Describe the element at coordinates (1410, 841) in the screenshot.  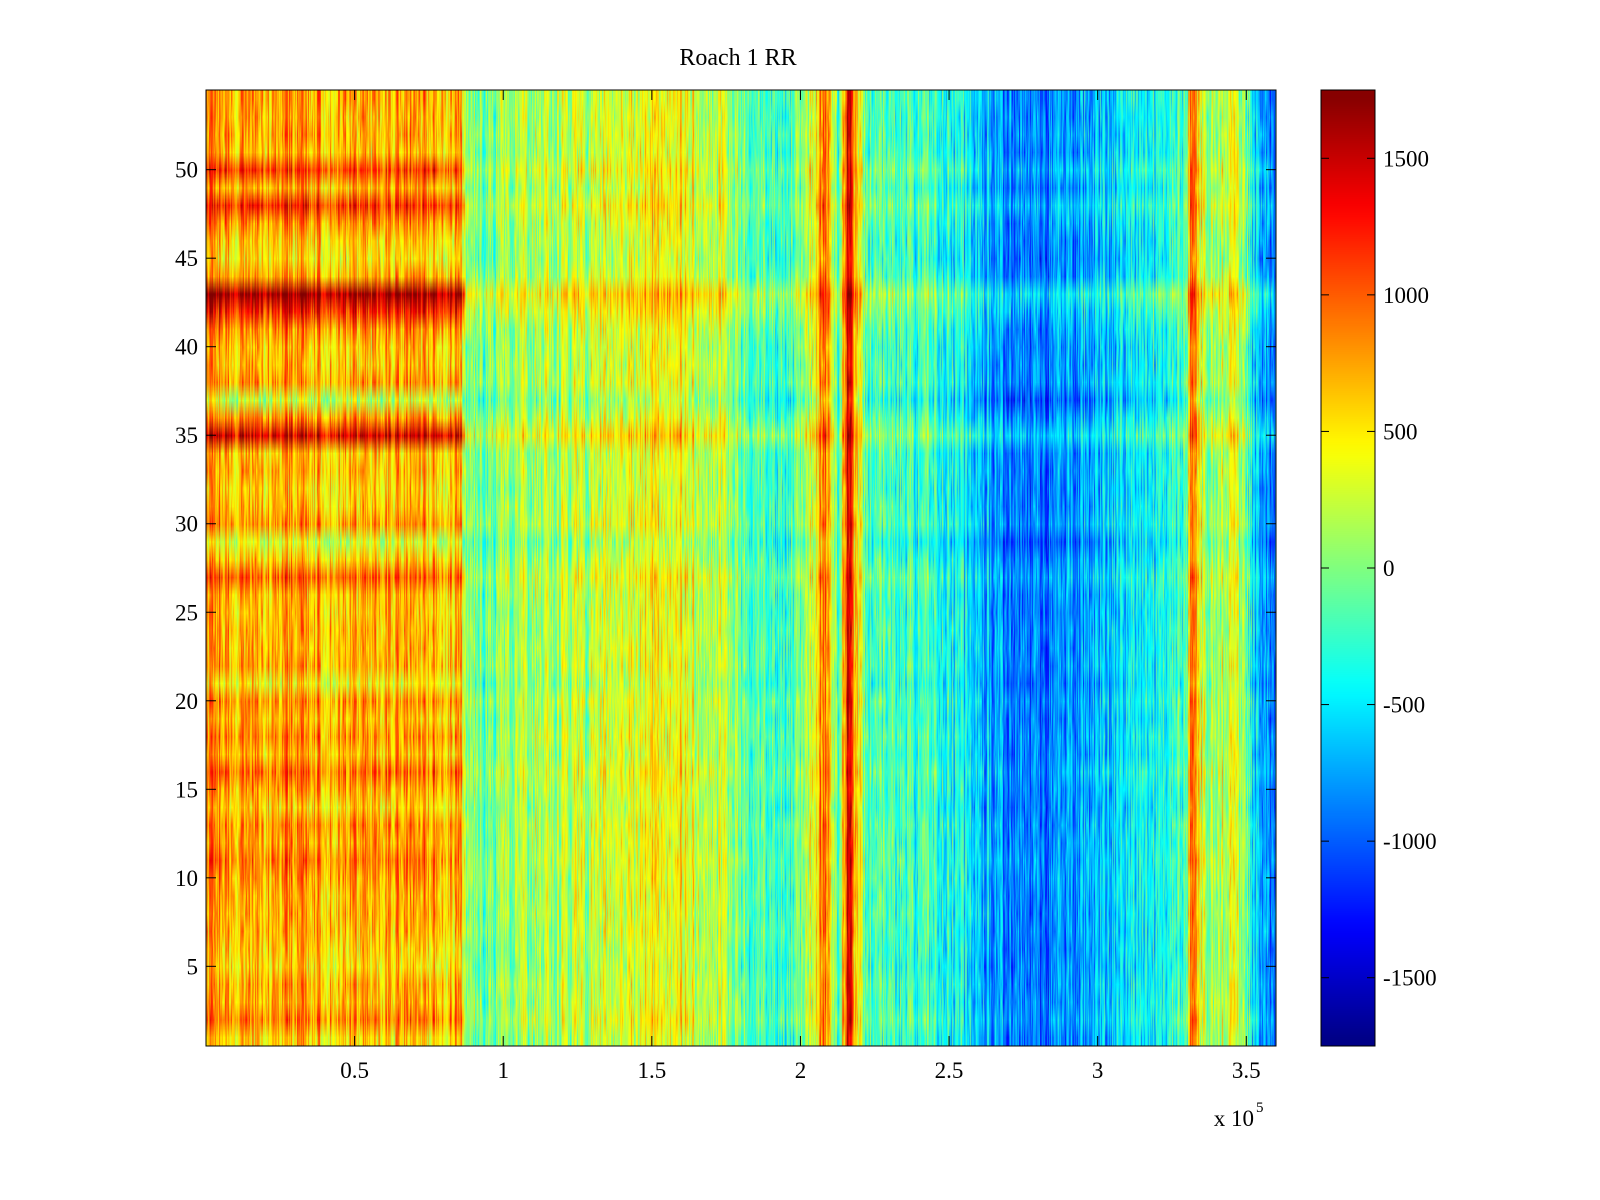
I see `colorbar-tick-label: -1000` at that location.